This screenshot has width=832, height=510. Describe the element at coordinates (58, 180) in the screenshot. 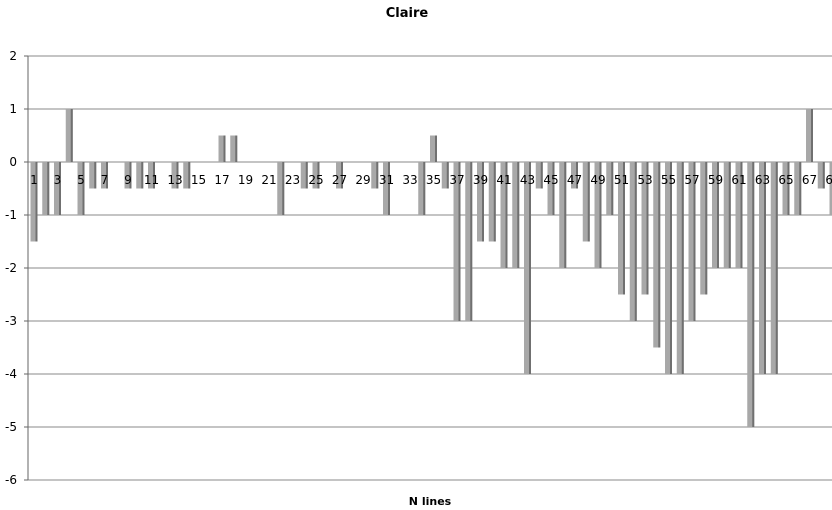

I see `x-tick-label: 3` at that location.